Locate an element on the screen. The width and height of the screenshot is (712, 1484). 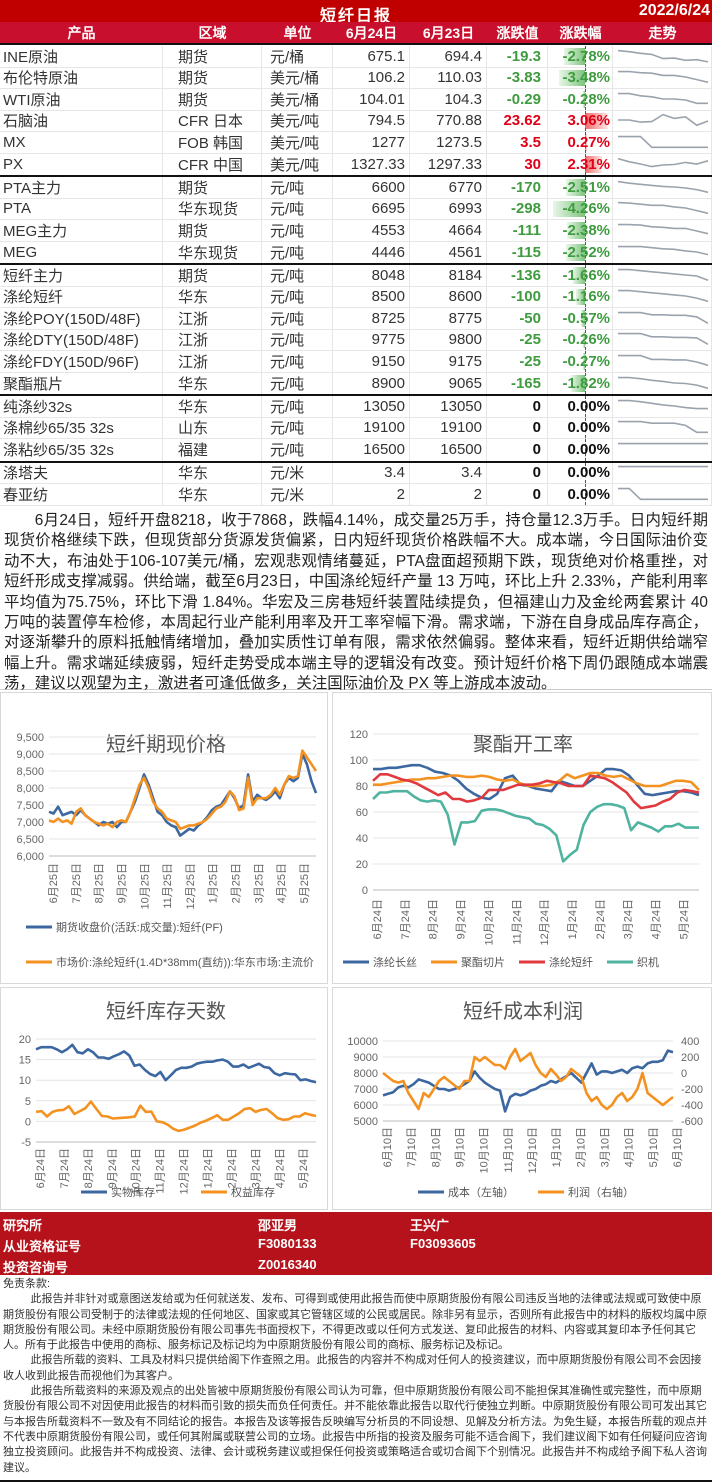
y-tick-label: 15 is located at coordinates (25, 1061).